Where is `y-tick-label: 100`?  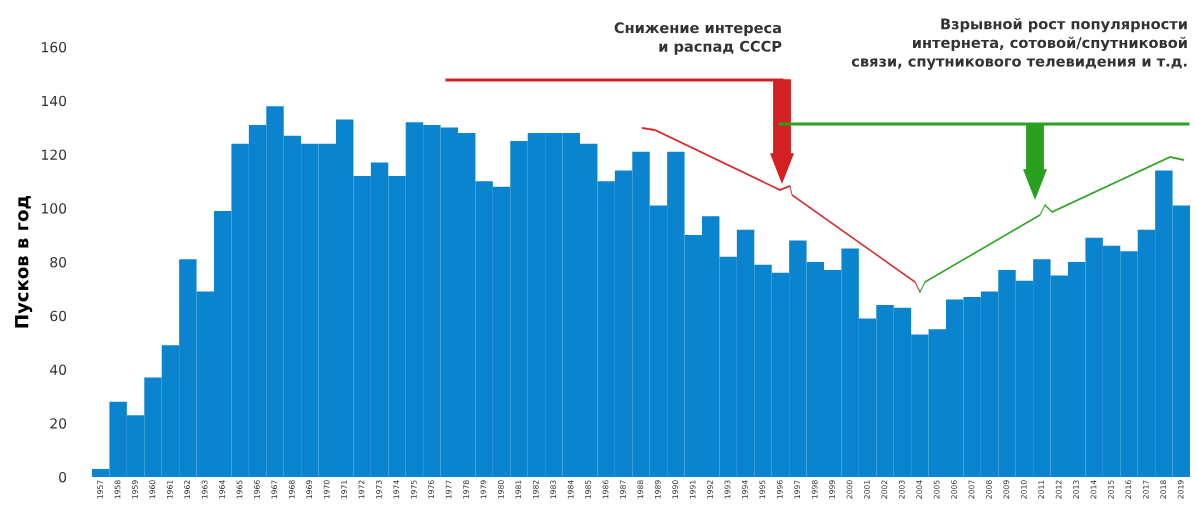
y-tick-label: 100 is located at coordinates (54, 208).